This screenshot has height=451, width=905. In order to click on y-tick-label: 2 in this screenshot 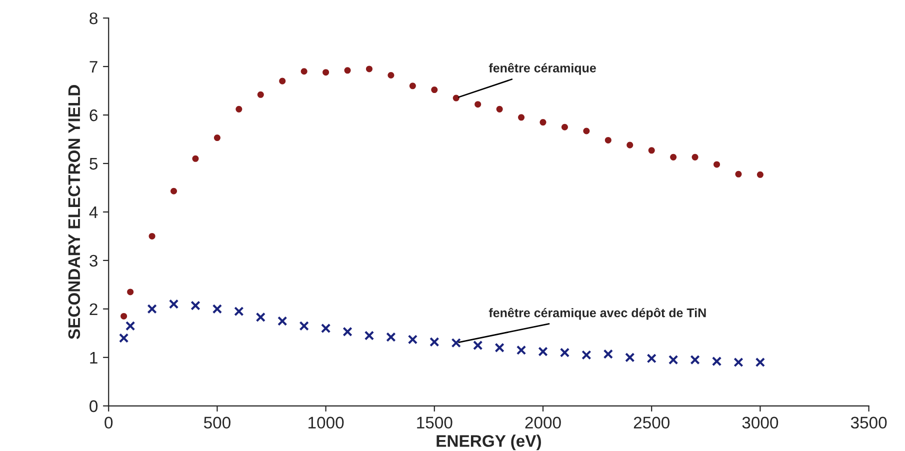, I will do `click(94, 309)`.